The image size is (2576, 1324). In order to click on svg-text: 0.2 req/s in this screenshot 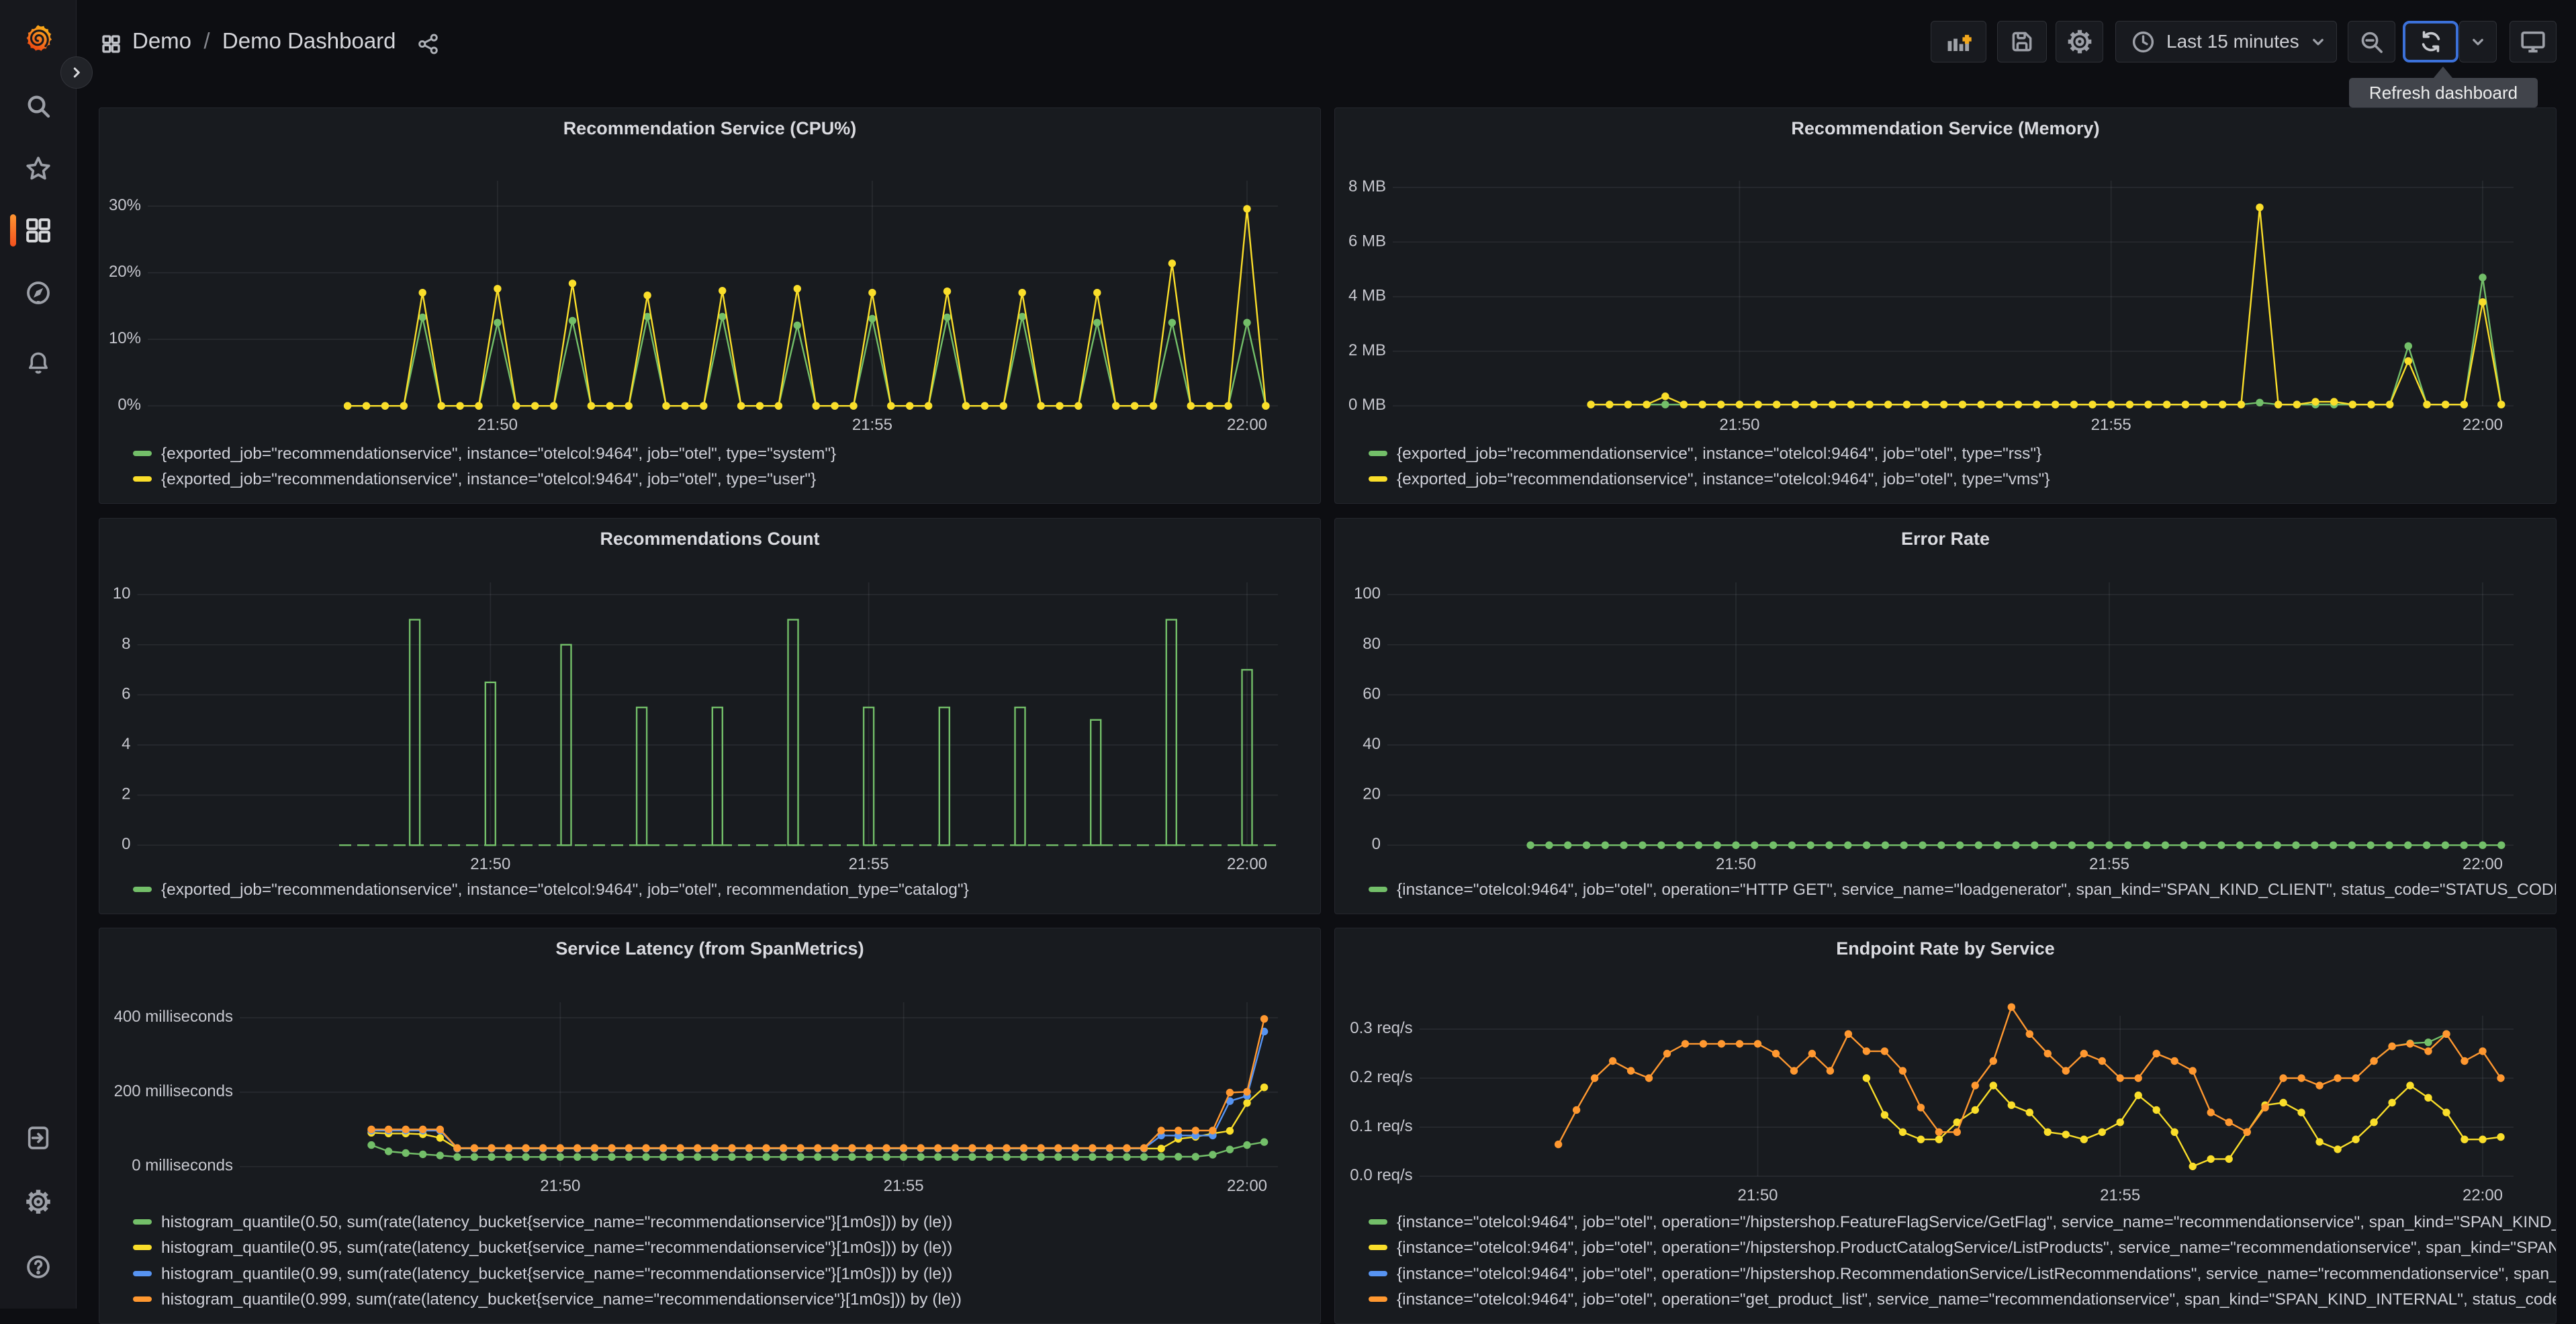, I will do `click(1381, 1077)`.